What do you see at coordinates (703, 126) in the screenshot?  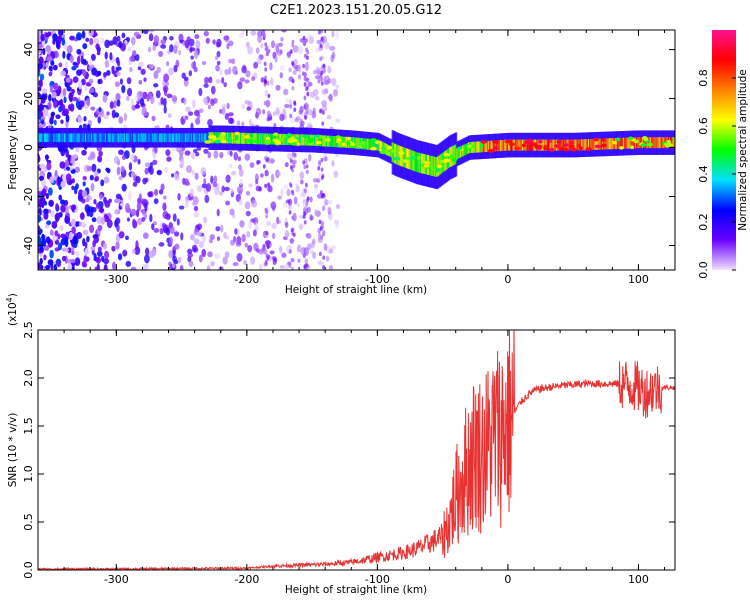 I see `colorbar-tick-label: 0.6` at bounding box center [703, 126].